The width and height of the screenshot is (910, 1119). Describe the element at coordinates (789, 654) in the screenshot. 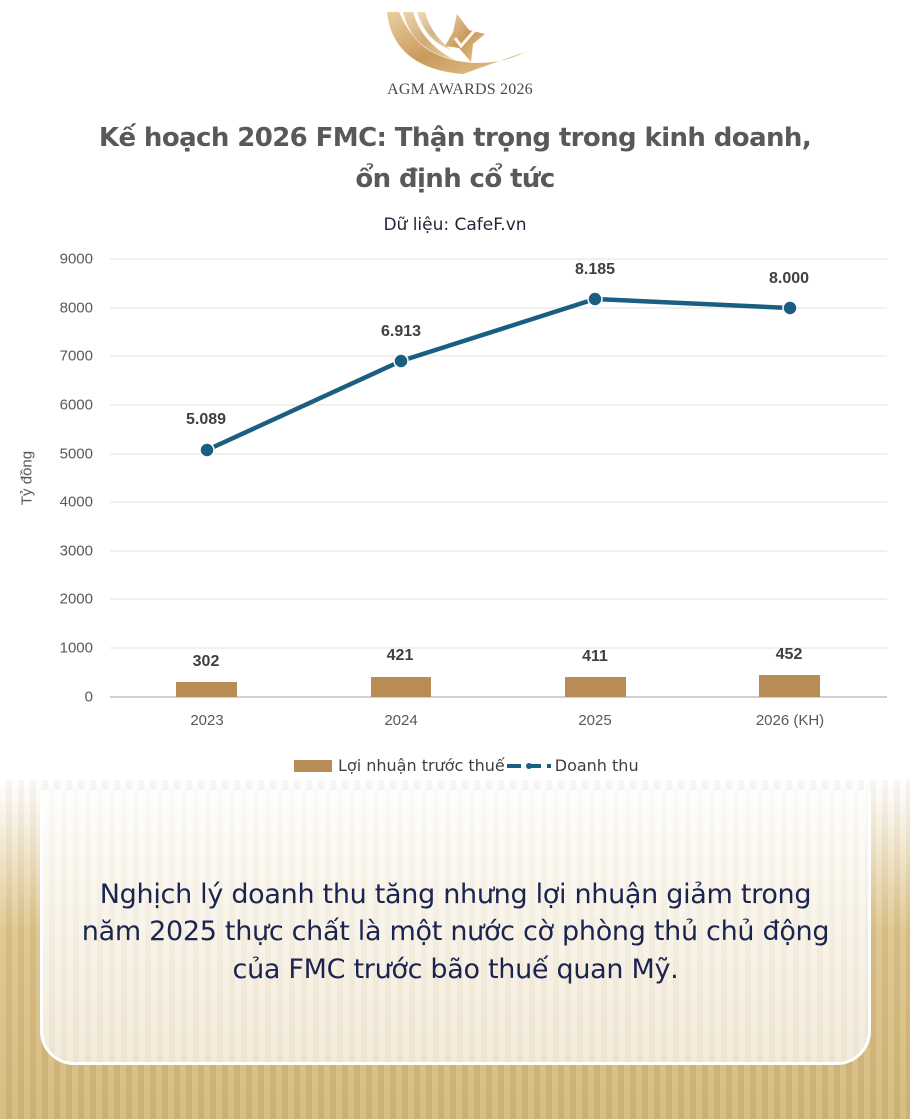

I see `bar-label: 452` at that location.